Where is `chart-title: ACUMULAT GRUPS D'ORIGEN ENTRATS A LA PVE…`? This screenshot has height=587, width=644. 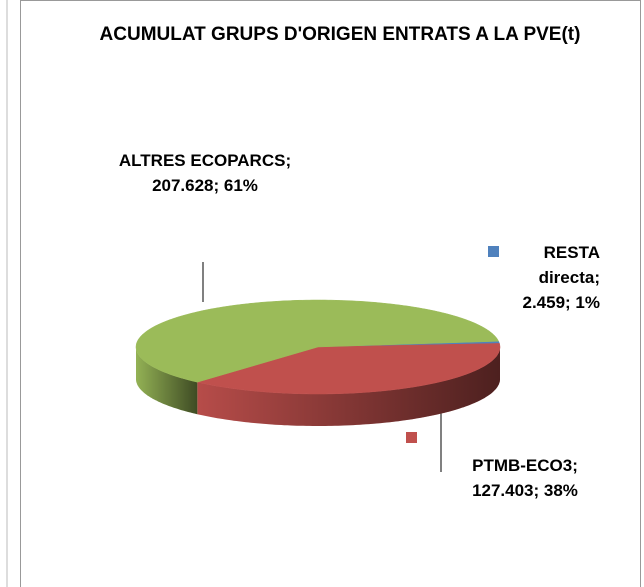
chart-title: ACUMULAT GRUPS D'ORIGEN ENTRATS A LA PVE… is located at coordinates (340, 34).